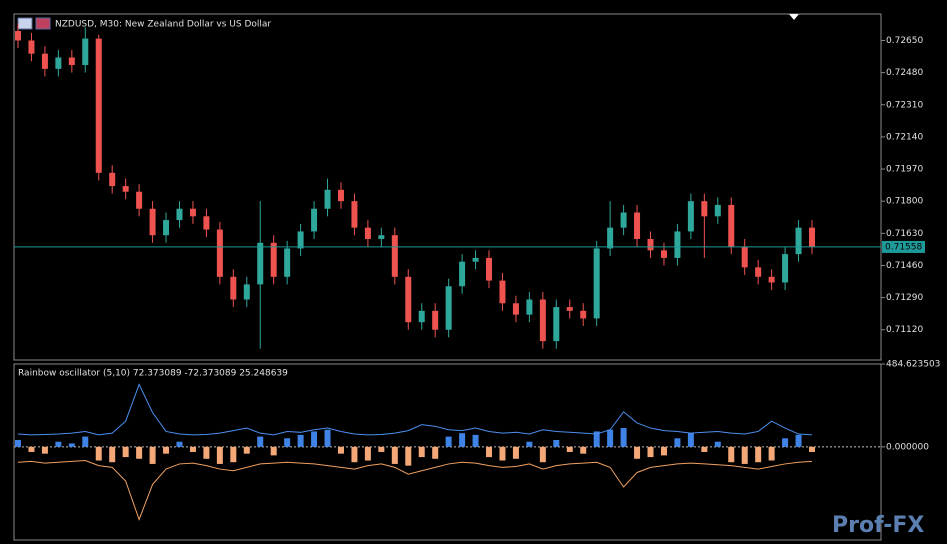 The height and width of the screenshot is (544, 947). I want to click on current-price-box, so click(903, 246).